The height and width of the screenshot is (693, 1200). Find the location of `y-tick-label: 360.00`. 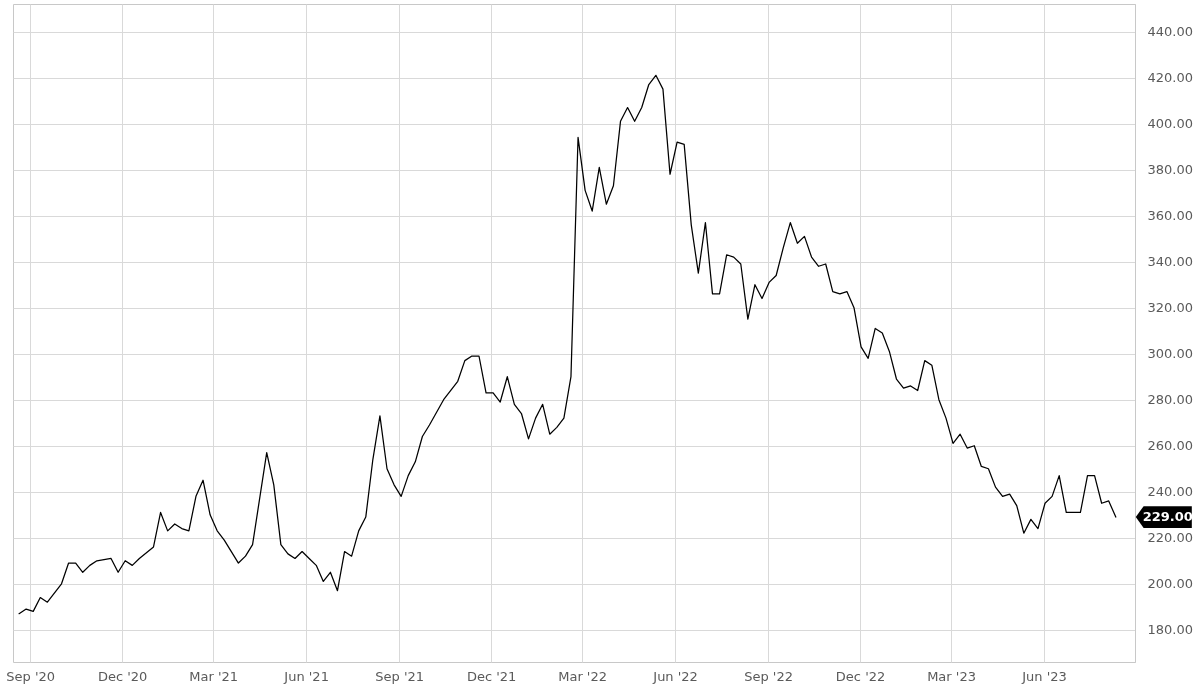

y-tick-label: 360.00 is located at coordinates (1170, 216).